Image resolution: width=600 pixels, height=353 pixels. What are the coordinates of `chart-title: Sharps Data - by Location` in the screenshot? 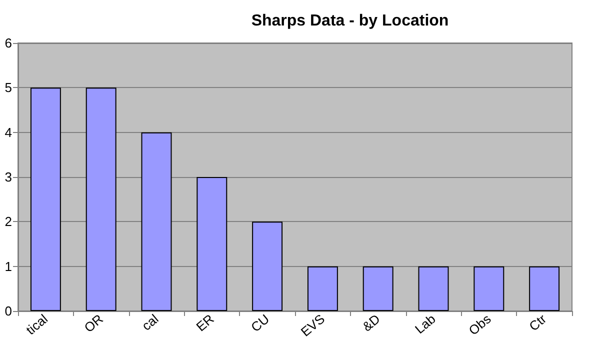 It's located at (350, 21).